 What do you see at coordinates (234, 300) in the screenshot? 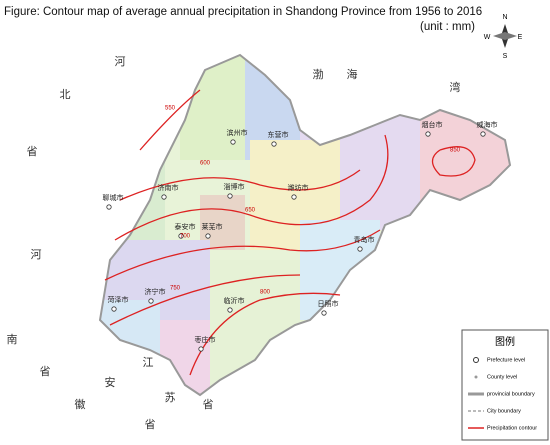
I see `city-label: 临沂市` at bounding box center [234, 300].